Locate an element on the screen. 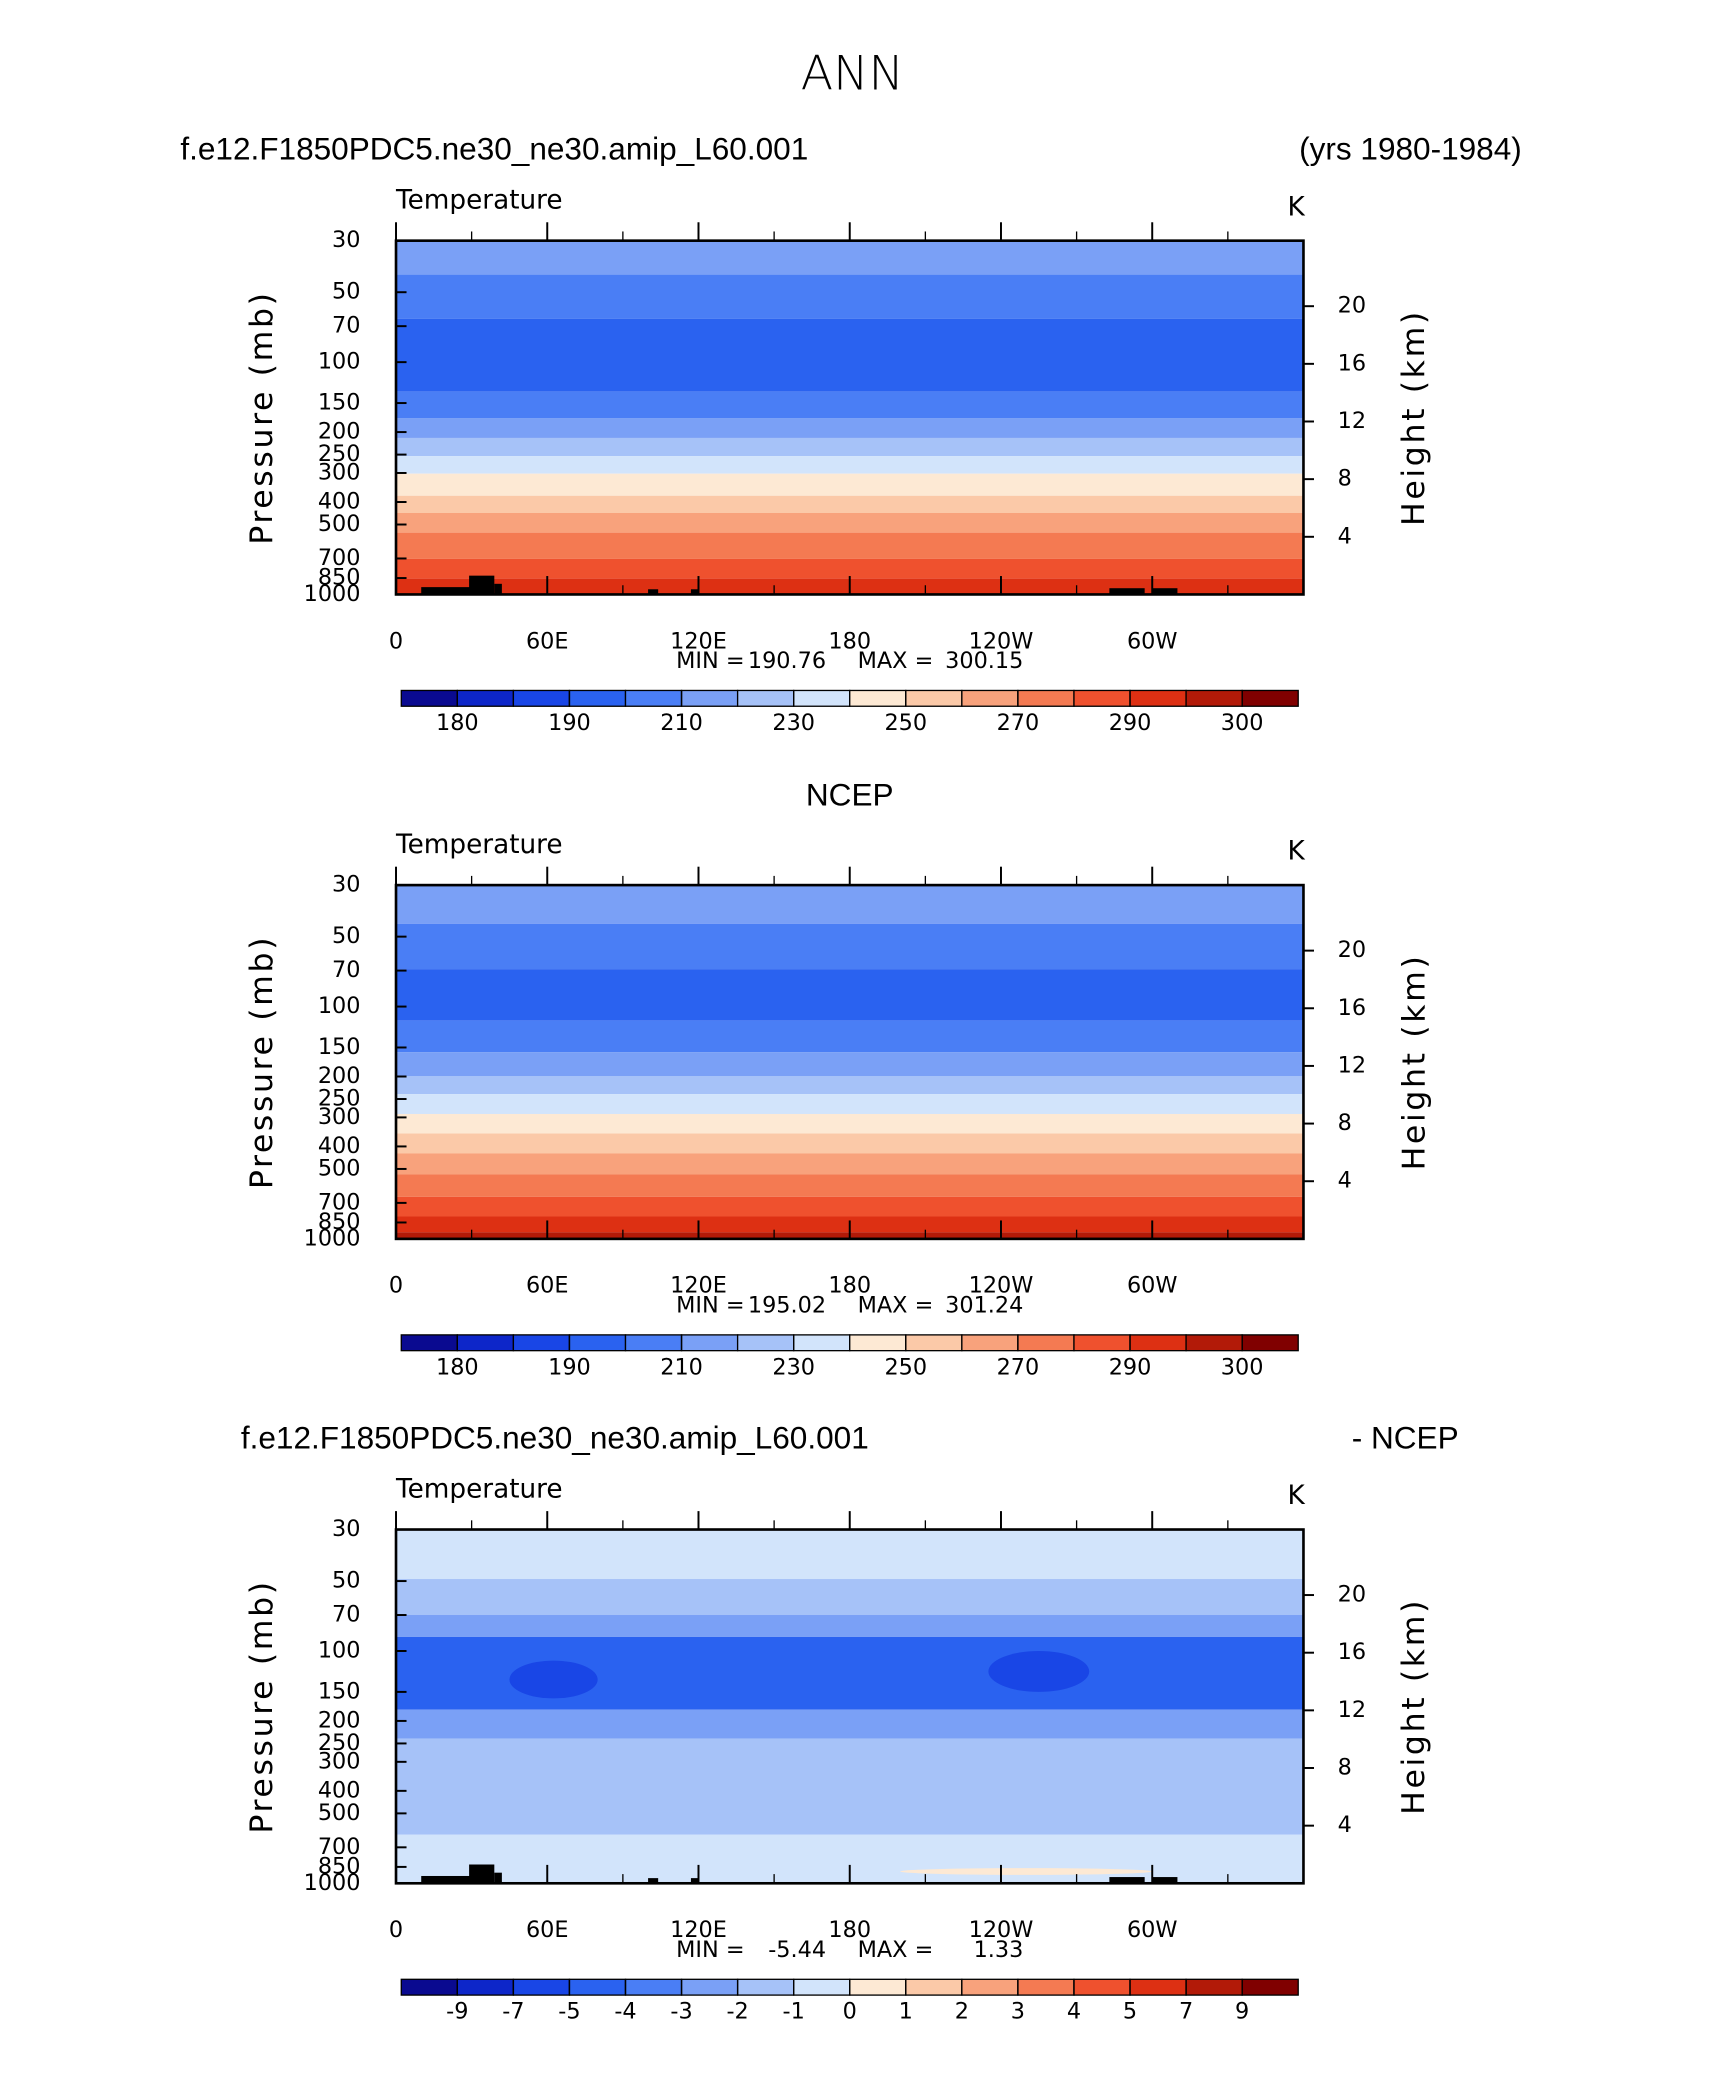 This screenshot has width=1710, height=2074. y-tick-label: 70 is located at coordinates (346, 326).